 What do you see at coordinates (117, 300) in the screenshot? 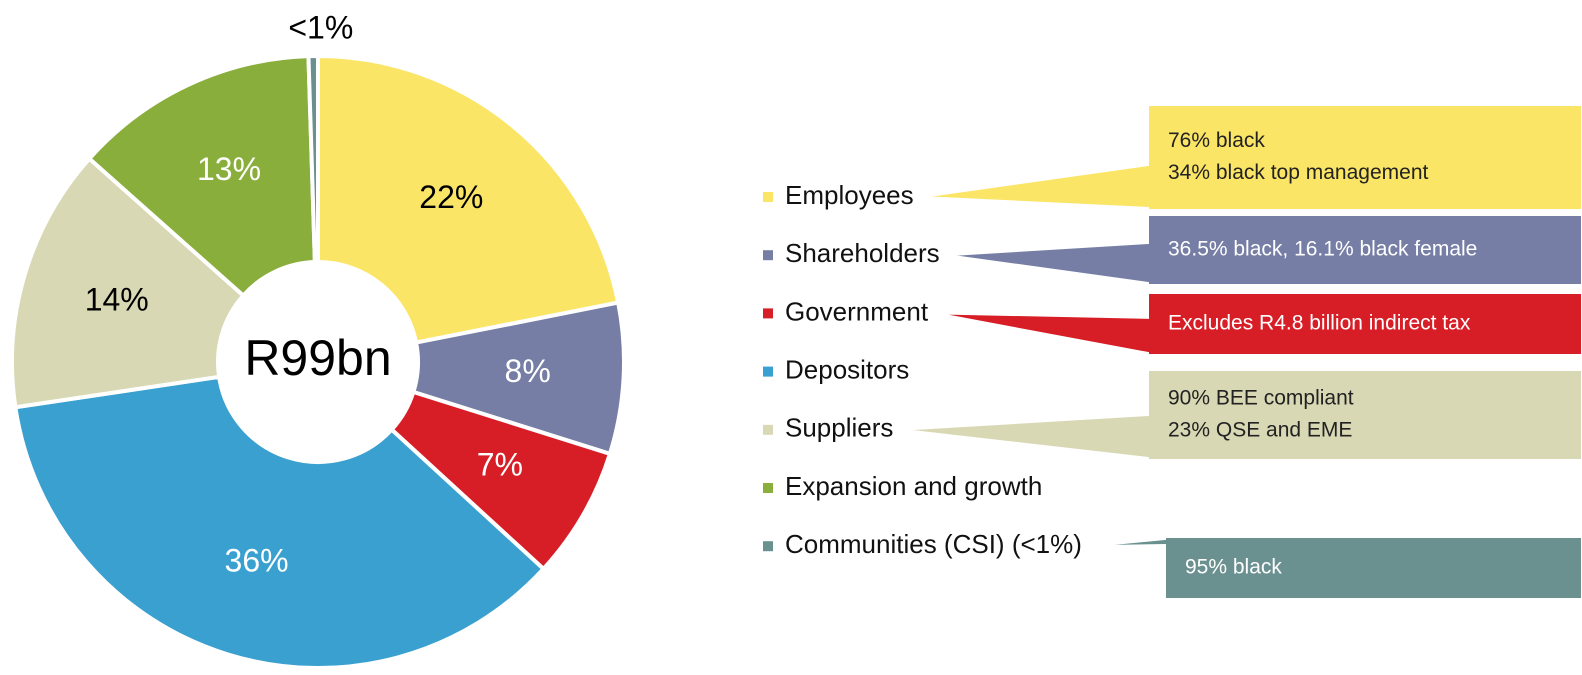
I see `slice-label: 14%` at bounding box center [117, 300].